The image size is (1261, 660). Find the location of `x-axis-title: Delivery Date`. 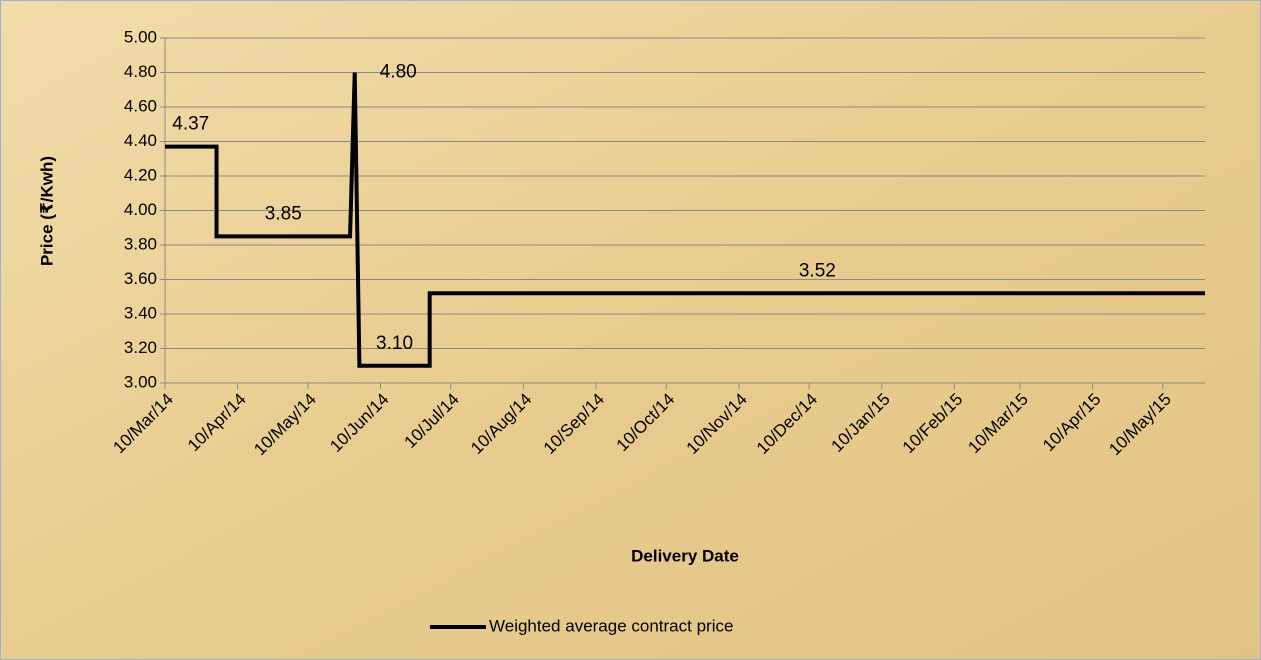

x-axis-title: Delivery Date is located at coordinates (685, 555).